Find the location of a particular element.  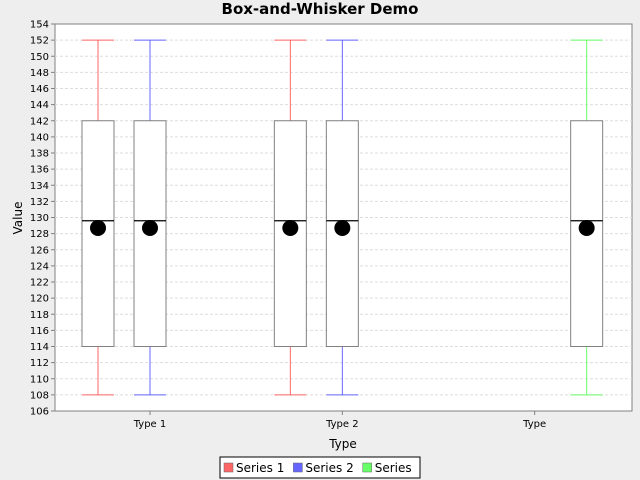

y-tick-label: 144 is located at coordinates (39, 105).